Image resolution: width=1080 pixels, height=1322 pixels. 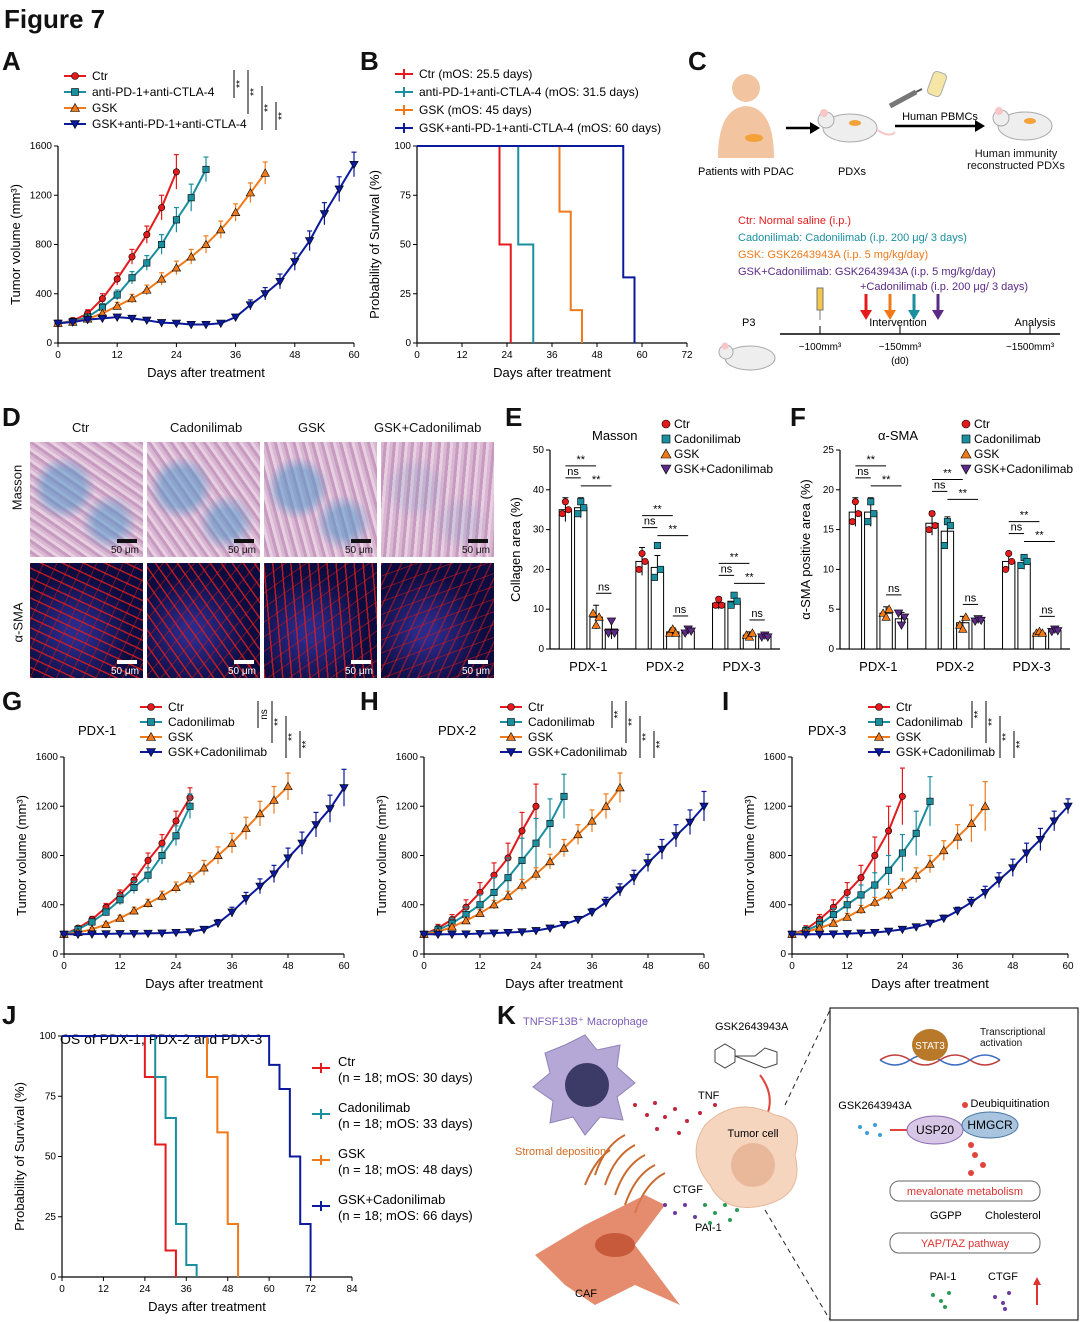 I want to click on pbmc-label: Human PBMCs, so click(x=940, y=117).